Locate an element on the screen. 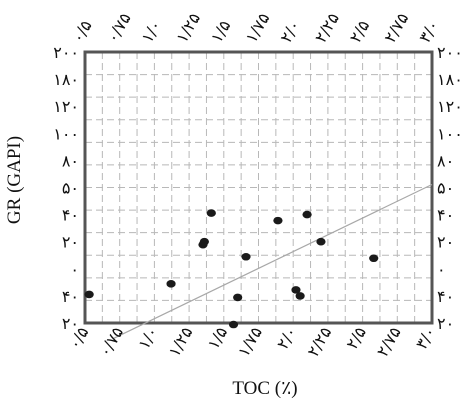 The height and width of the screenshot is (403, 471). x-tick-label-top: ۱/۷۵ is located at coordinates (258, 28).